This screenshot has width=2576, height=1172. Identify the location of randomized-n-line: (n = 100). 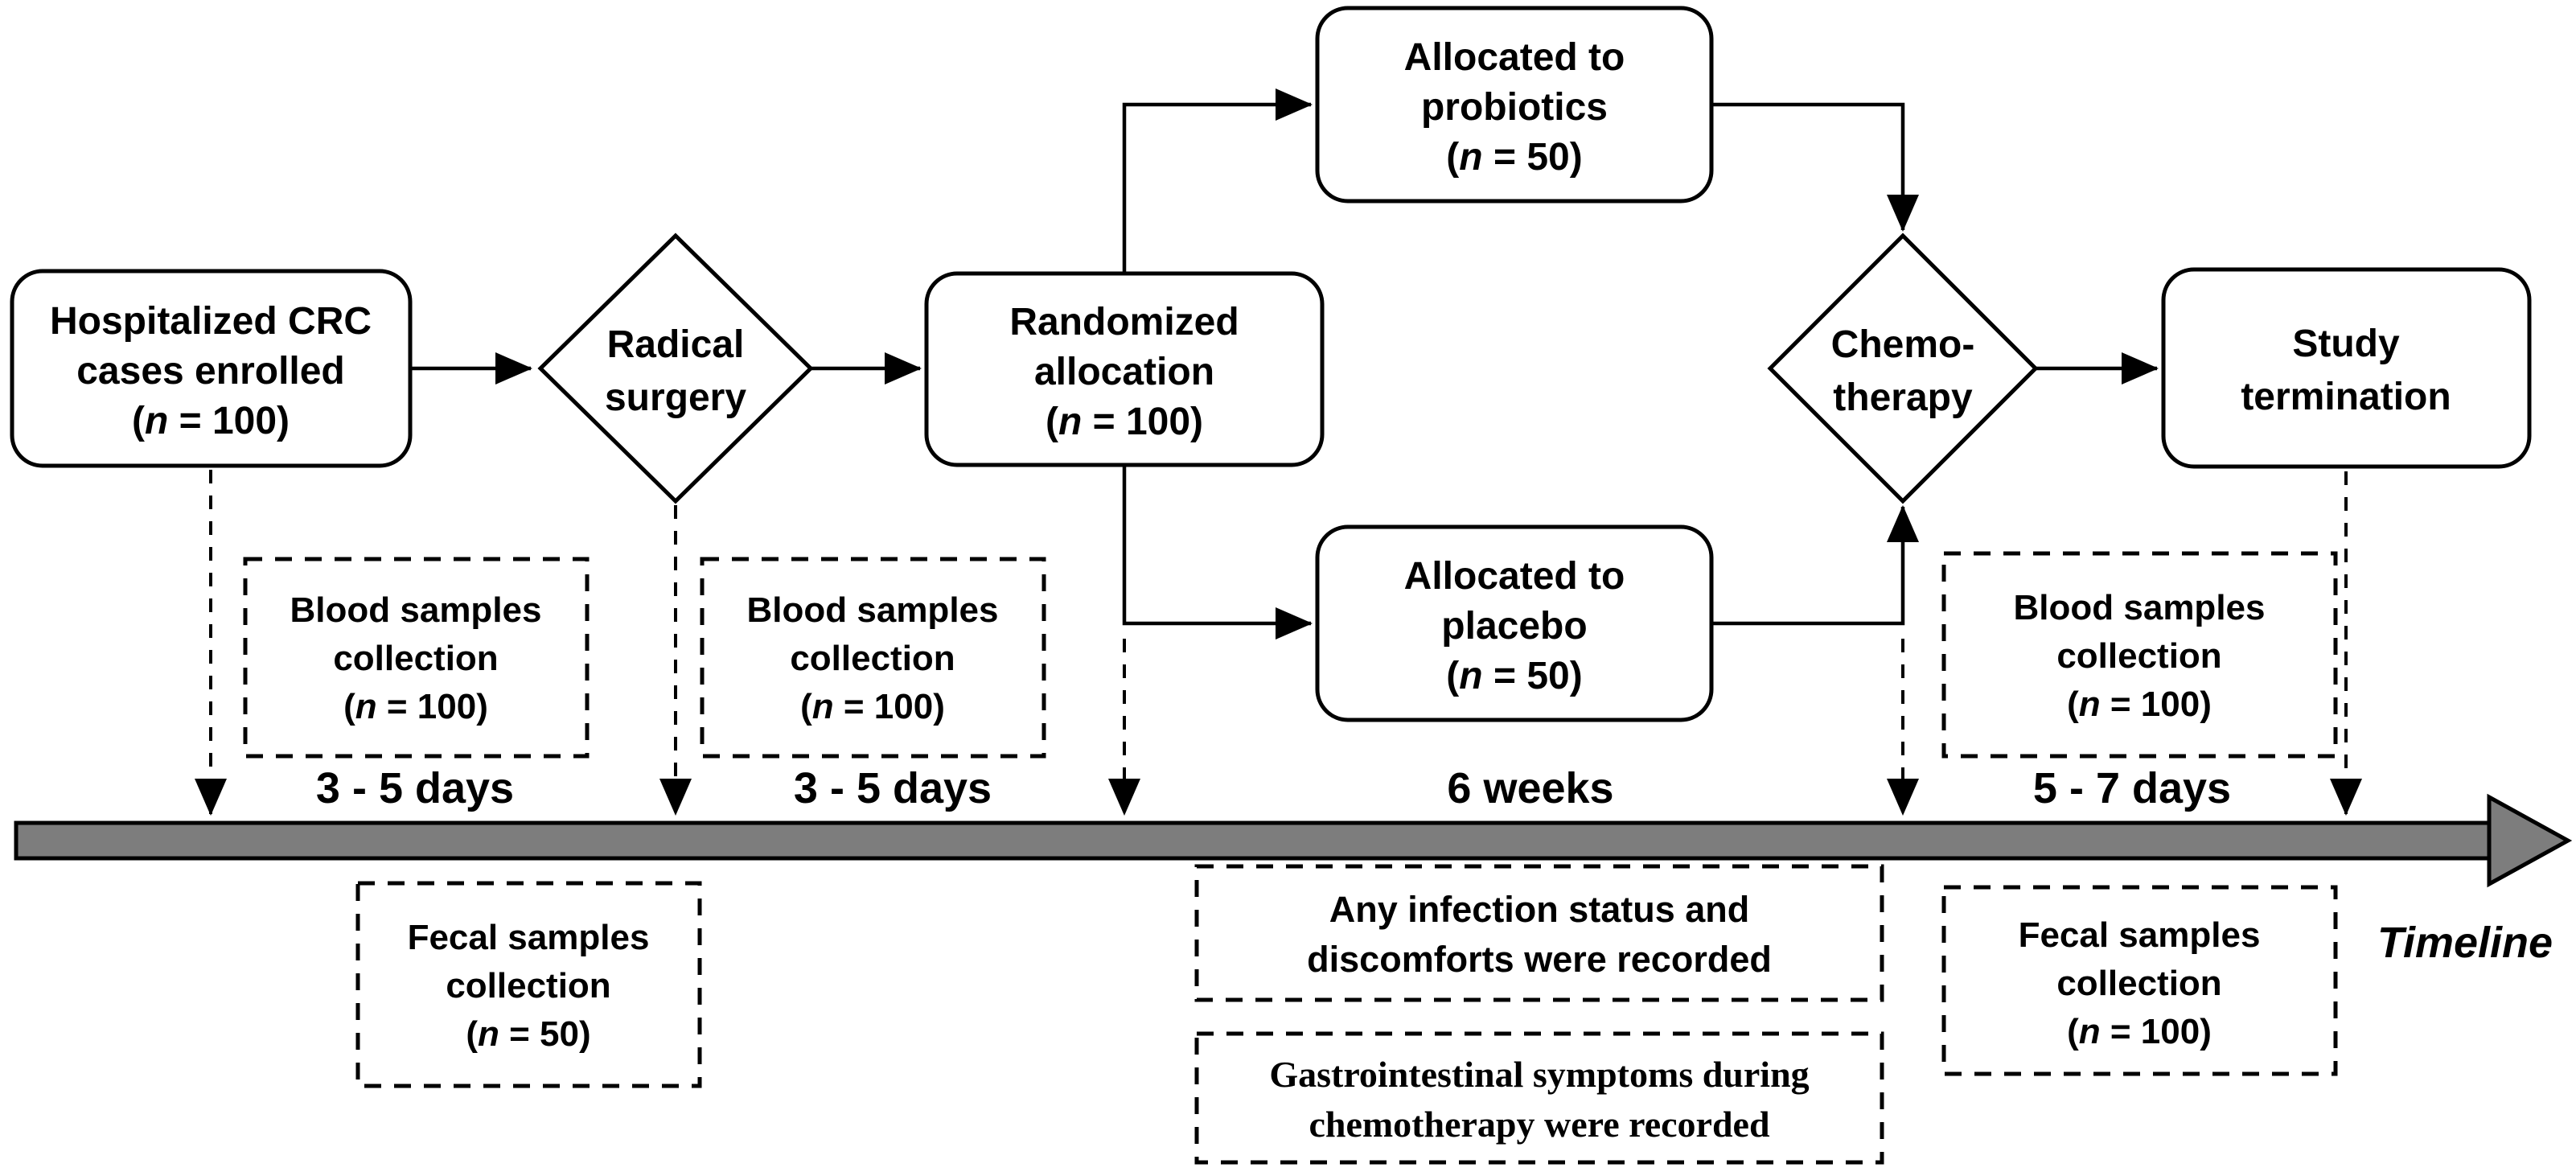
(1124, 422).